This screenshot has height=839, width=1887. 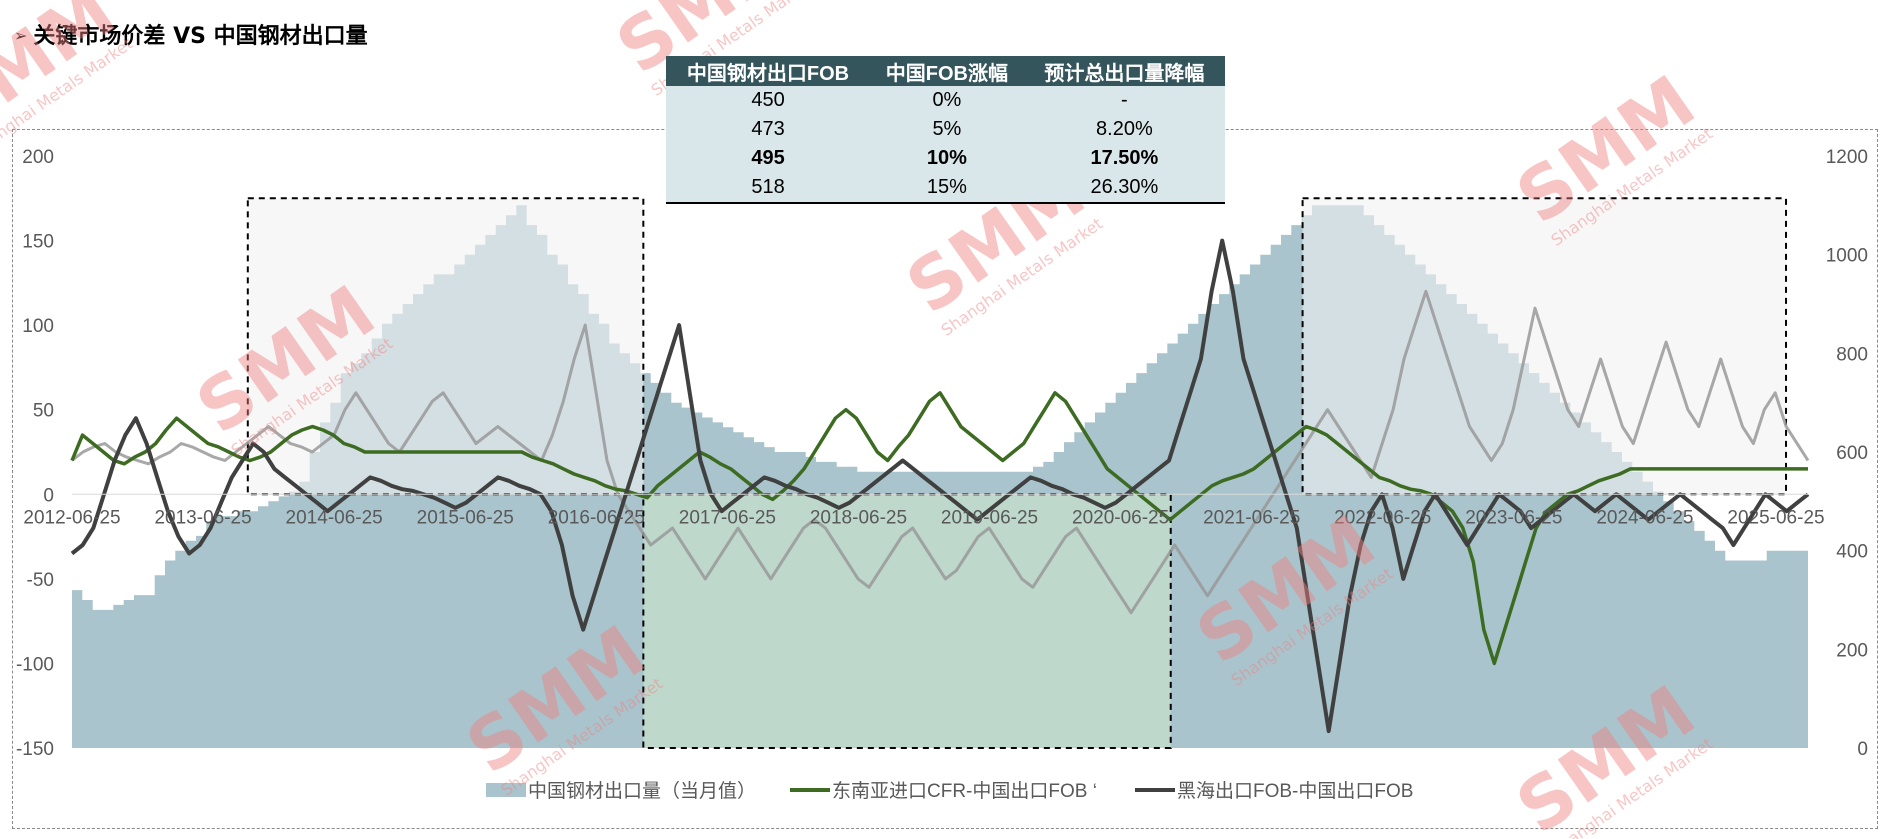 I want to click on x-tick-label: 2015-06-25, so click(x=465, y=517).